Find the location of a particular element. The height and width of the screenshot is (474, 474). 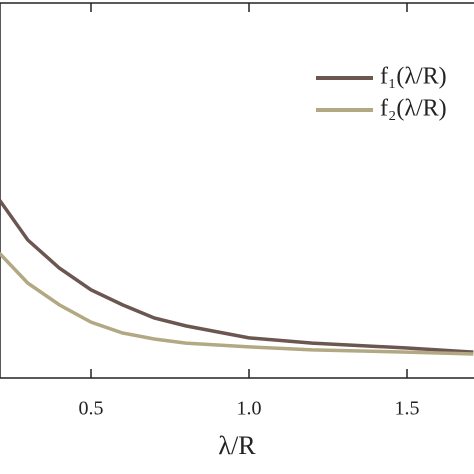

legend-label: f₂(λ/R) is located at coordinates (413, 109).